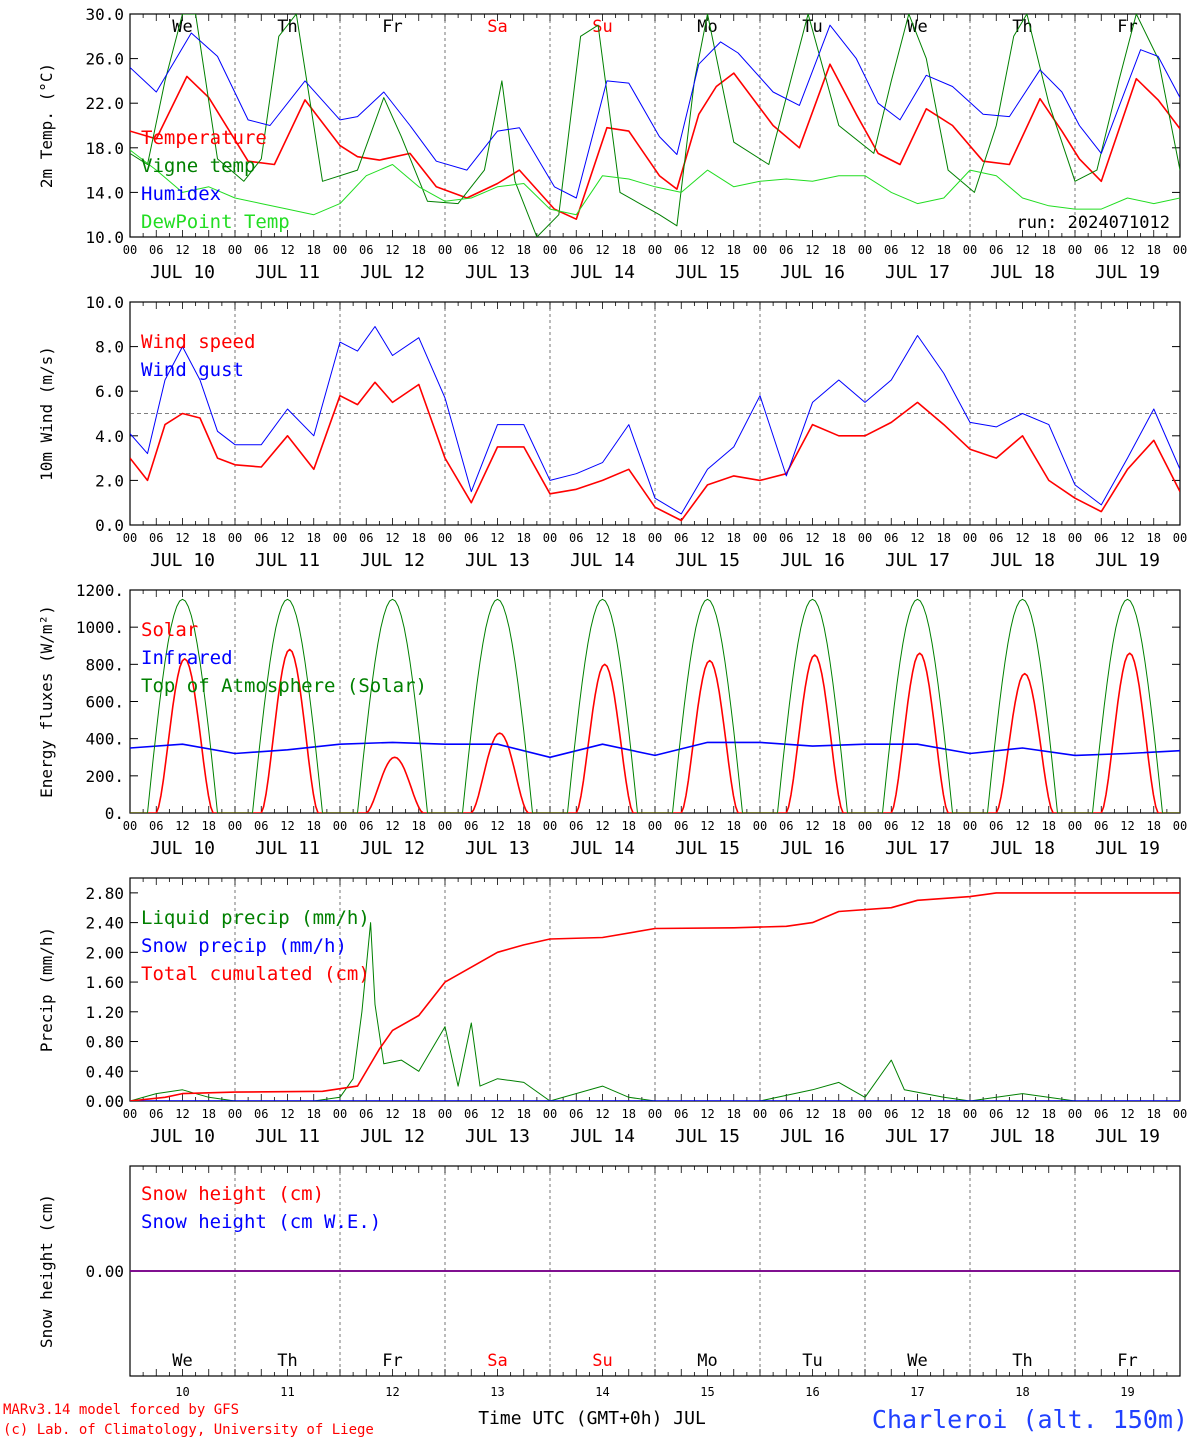  Describe the element at coordinates (917, 848) in the screenshot. I see `x-date-label: JUL 17` at that location.